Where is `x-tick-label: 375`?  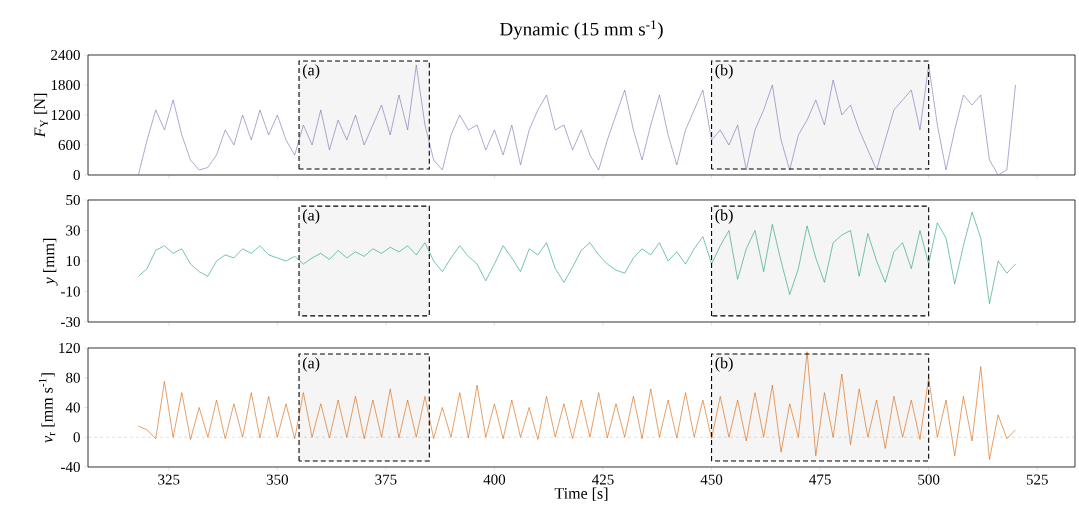 x-tick-label: 375 is located at coordinates (386, 479).